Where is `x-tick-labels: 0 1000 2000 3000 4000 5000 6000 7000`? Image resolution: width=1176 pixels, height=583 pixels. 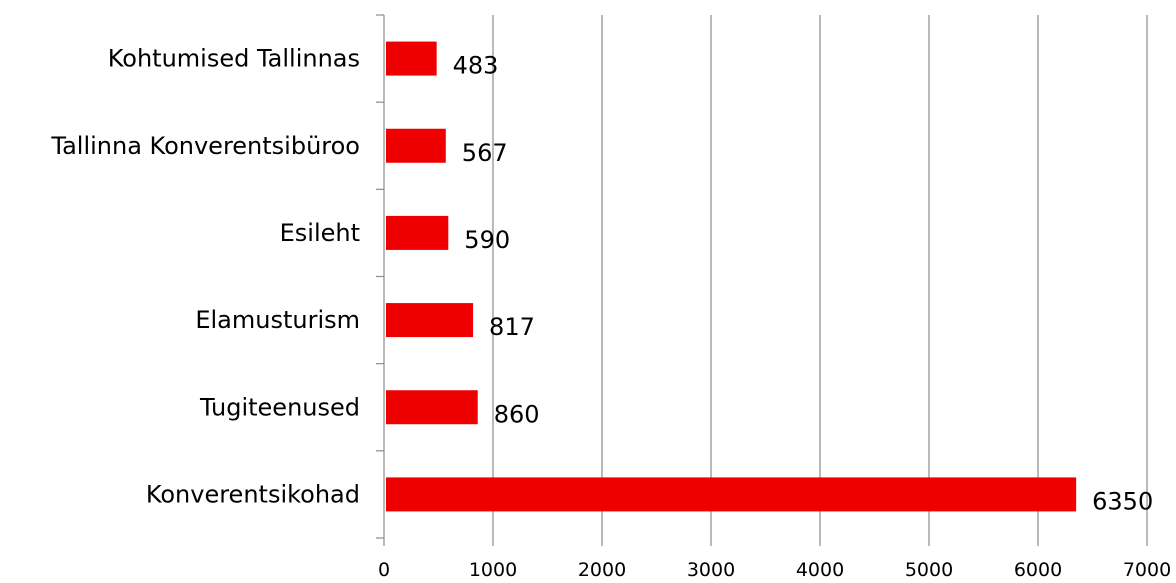 x-tick-labels: 0 1000 2000 3000 4000 5000 6000 7000 is located at coordinates (774, 570).